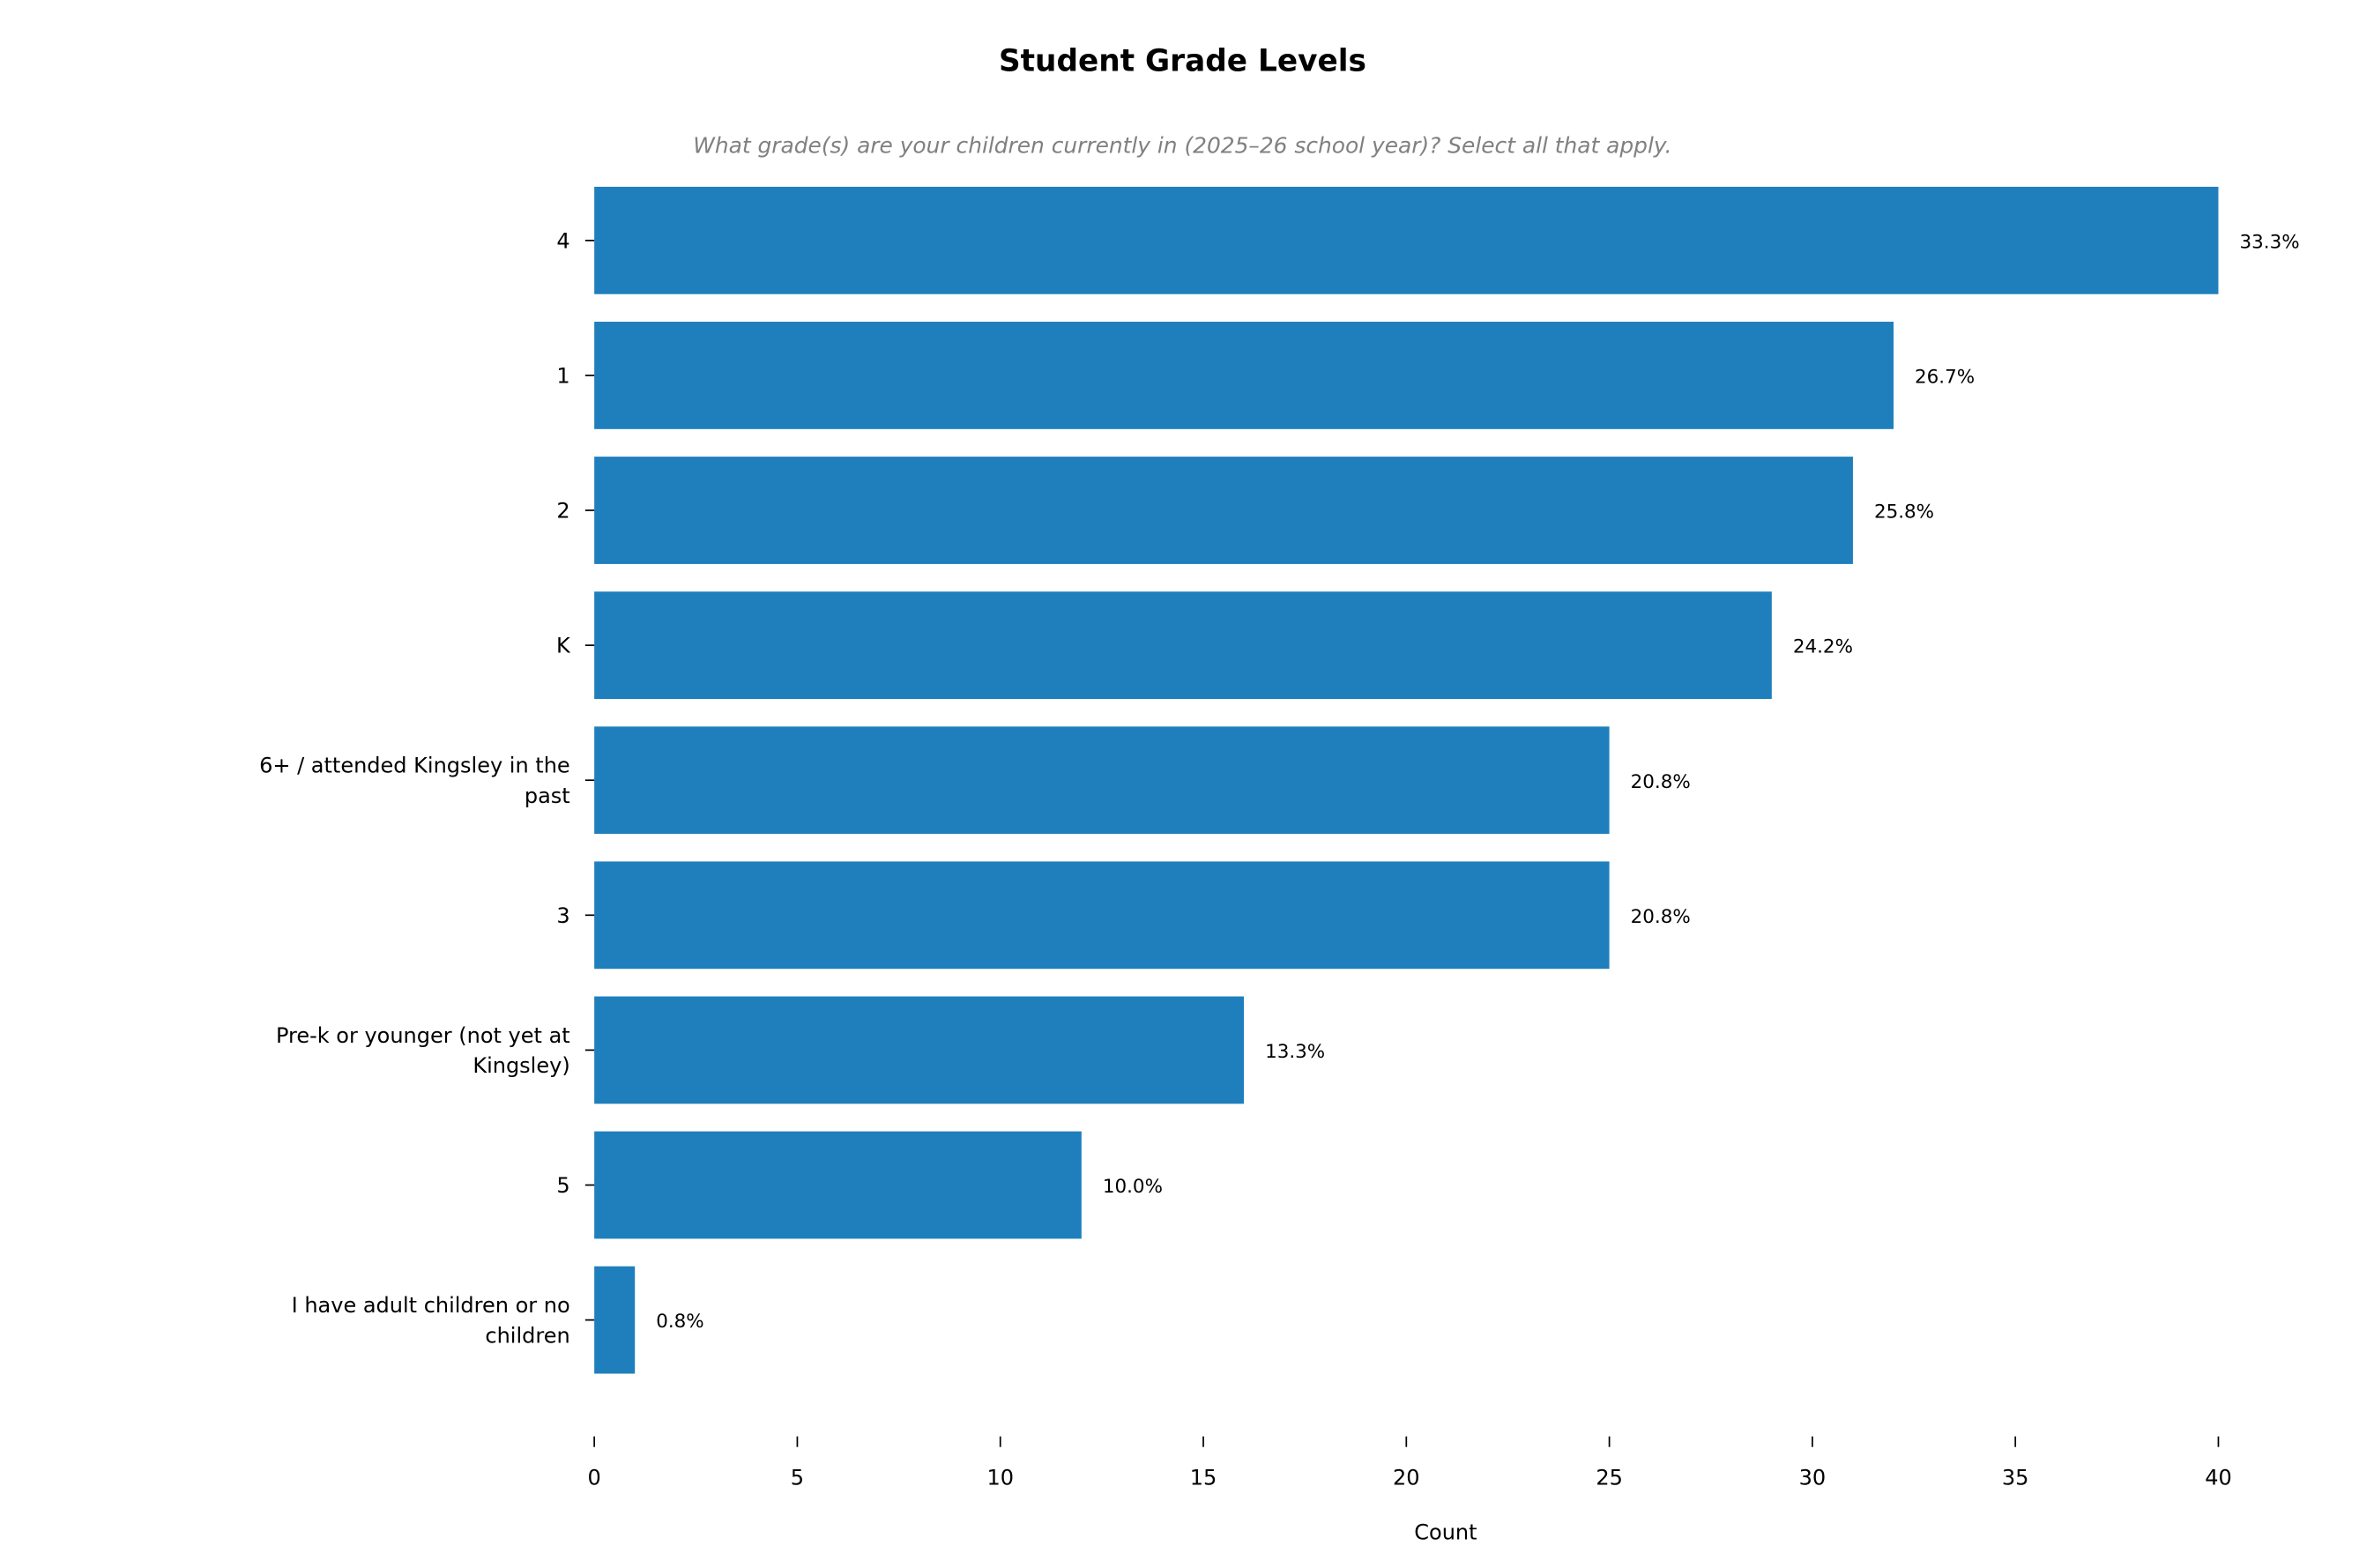 This screenshot has height=1568, width=2359. Describe the element at coordinates (414, 781) in the screenshot. I see `y-tick-label: 6+ / attended Kingsley in the past` at that location.